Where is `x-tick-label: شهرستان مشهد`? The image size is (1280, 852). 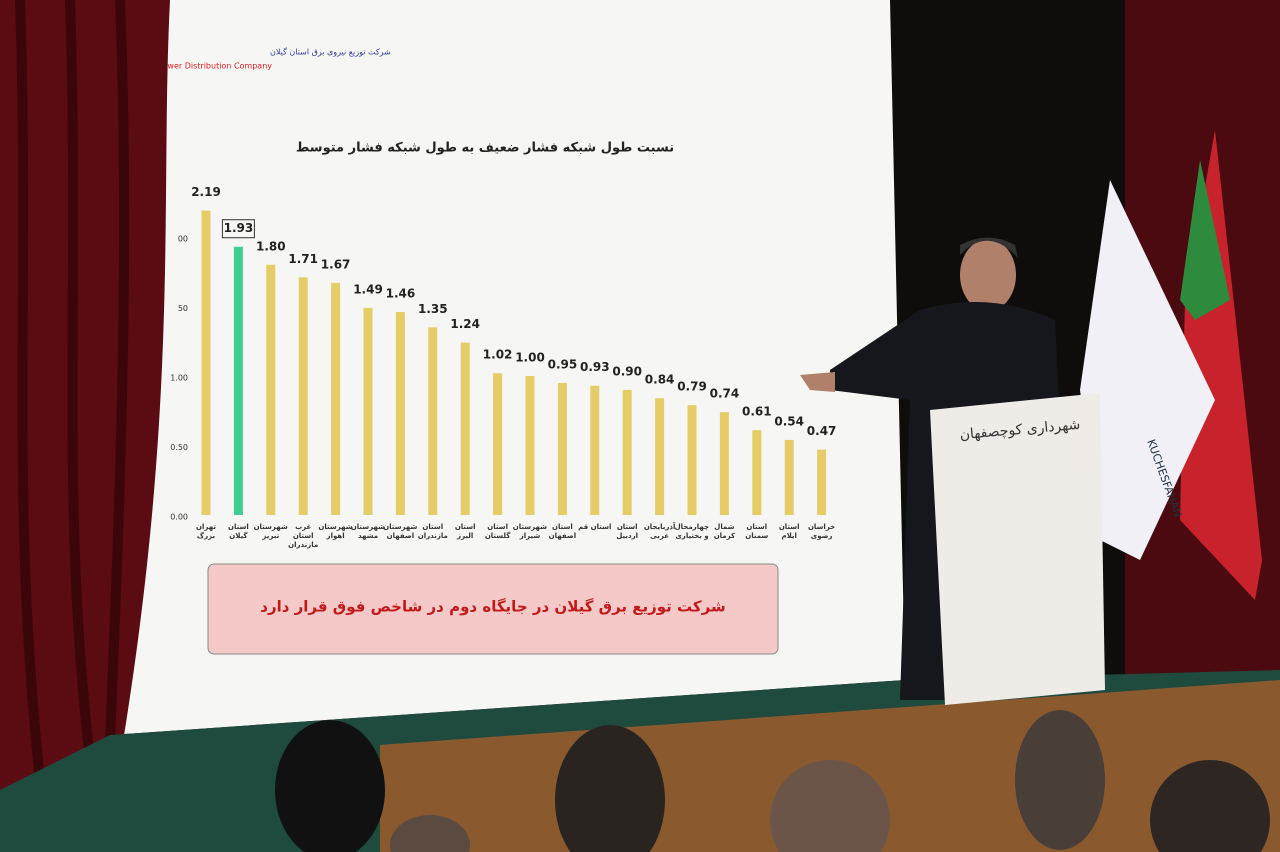 x-tick-label: شهرستان مشهد is located at coordinates (367, 531).